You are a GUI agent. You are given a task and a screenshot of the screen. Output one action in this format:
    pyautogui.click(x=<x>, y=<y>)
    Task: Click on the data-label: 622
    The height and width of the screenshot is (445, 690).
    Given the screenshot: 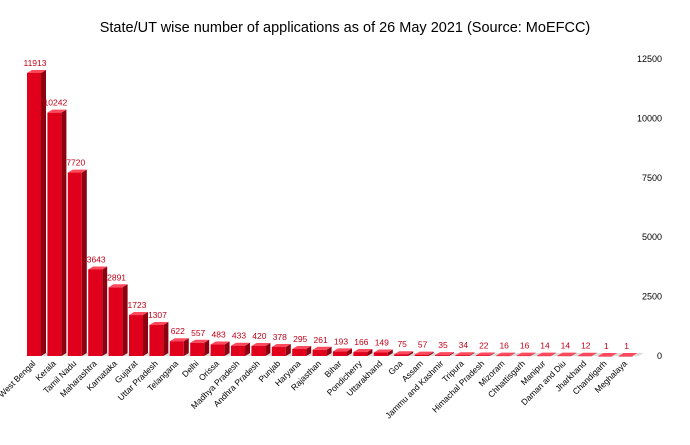 What is the action you would take?
    pyautogui.click(x=178, y=331)
    